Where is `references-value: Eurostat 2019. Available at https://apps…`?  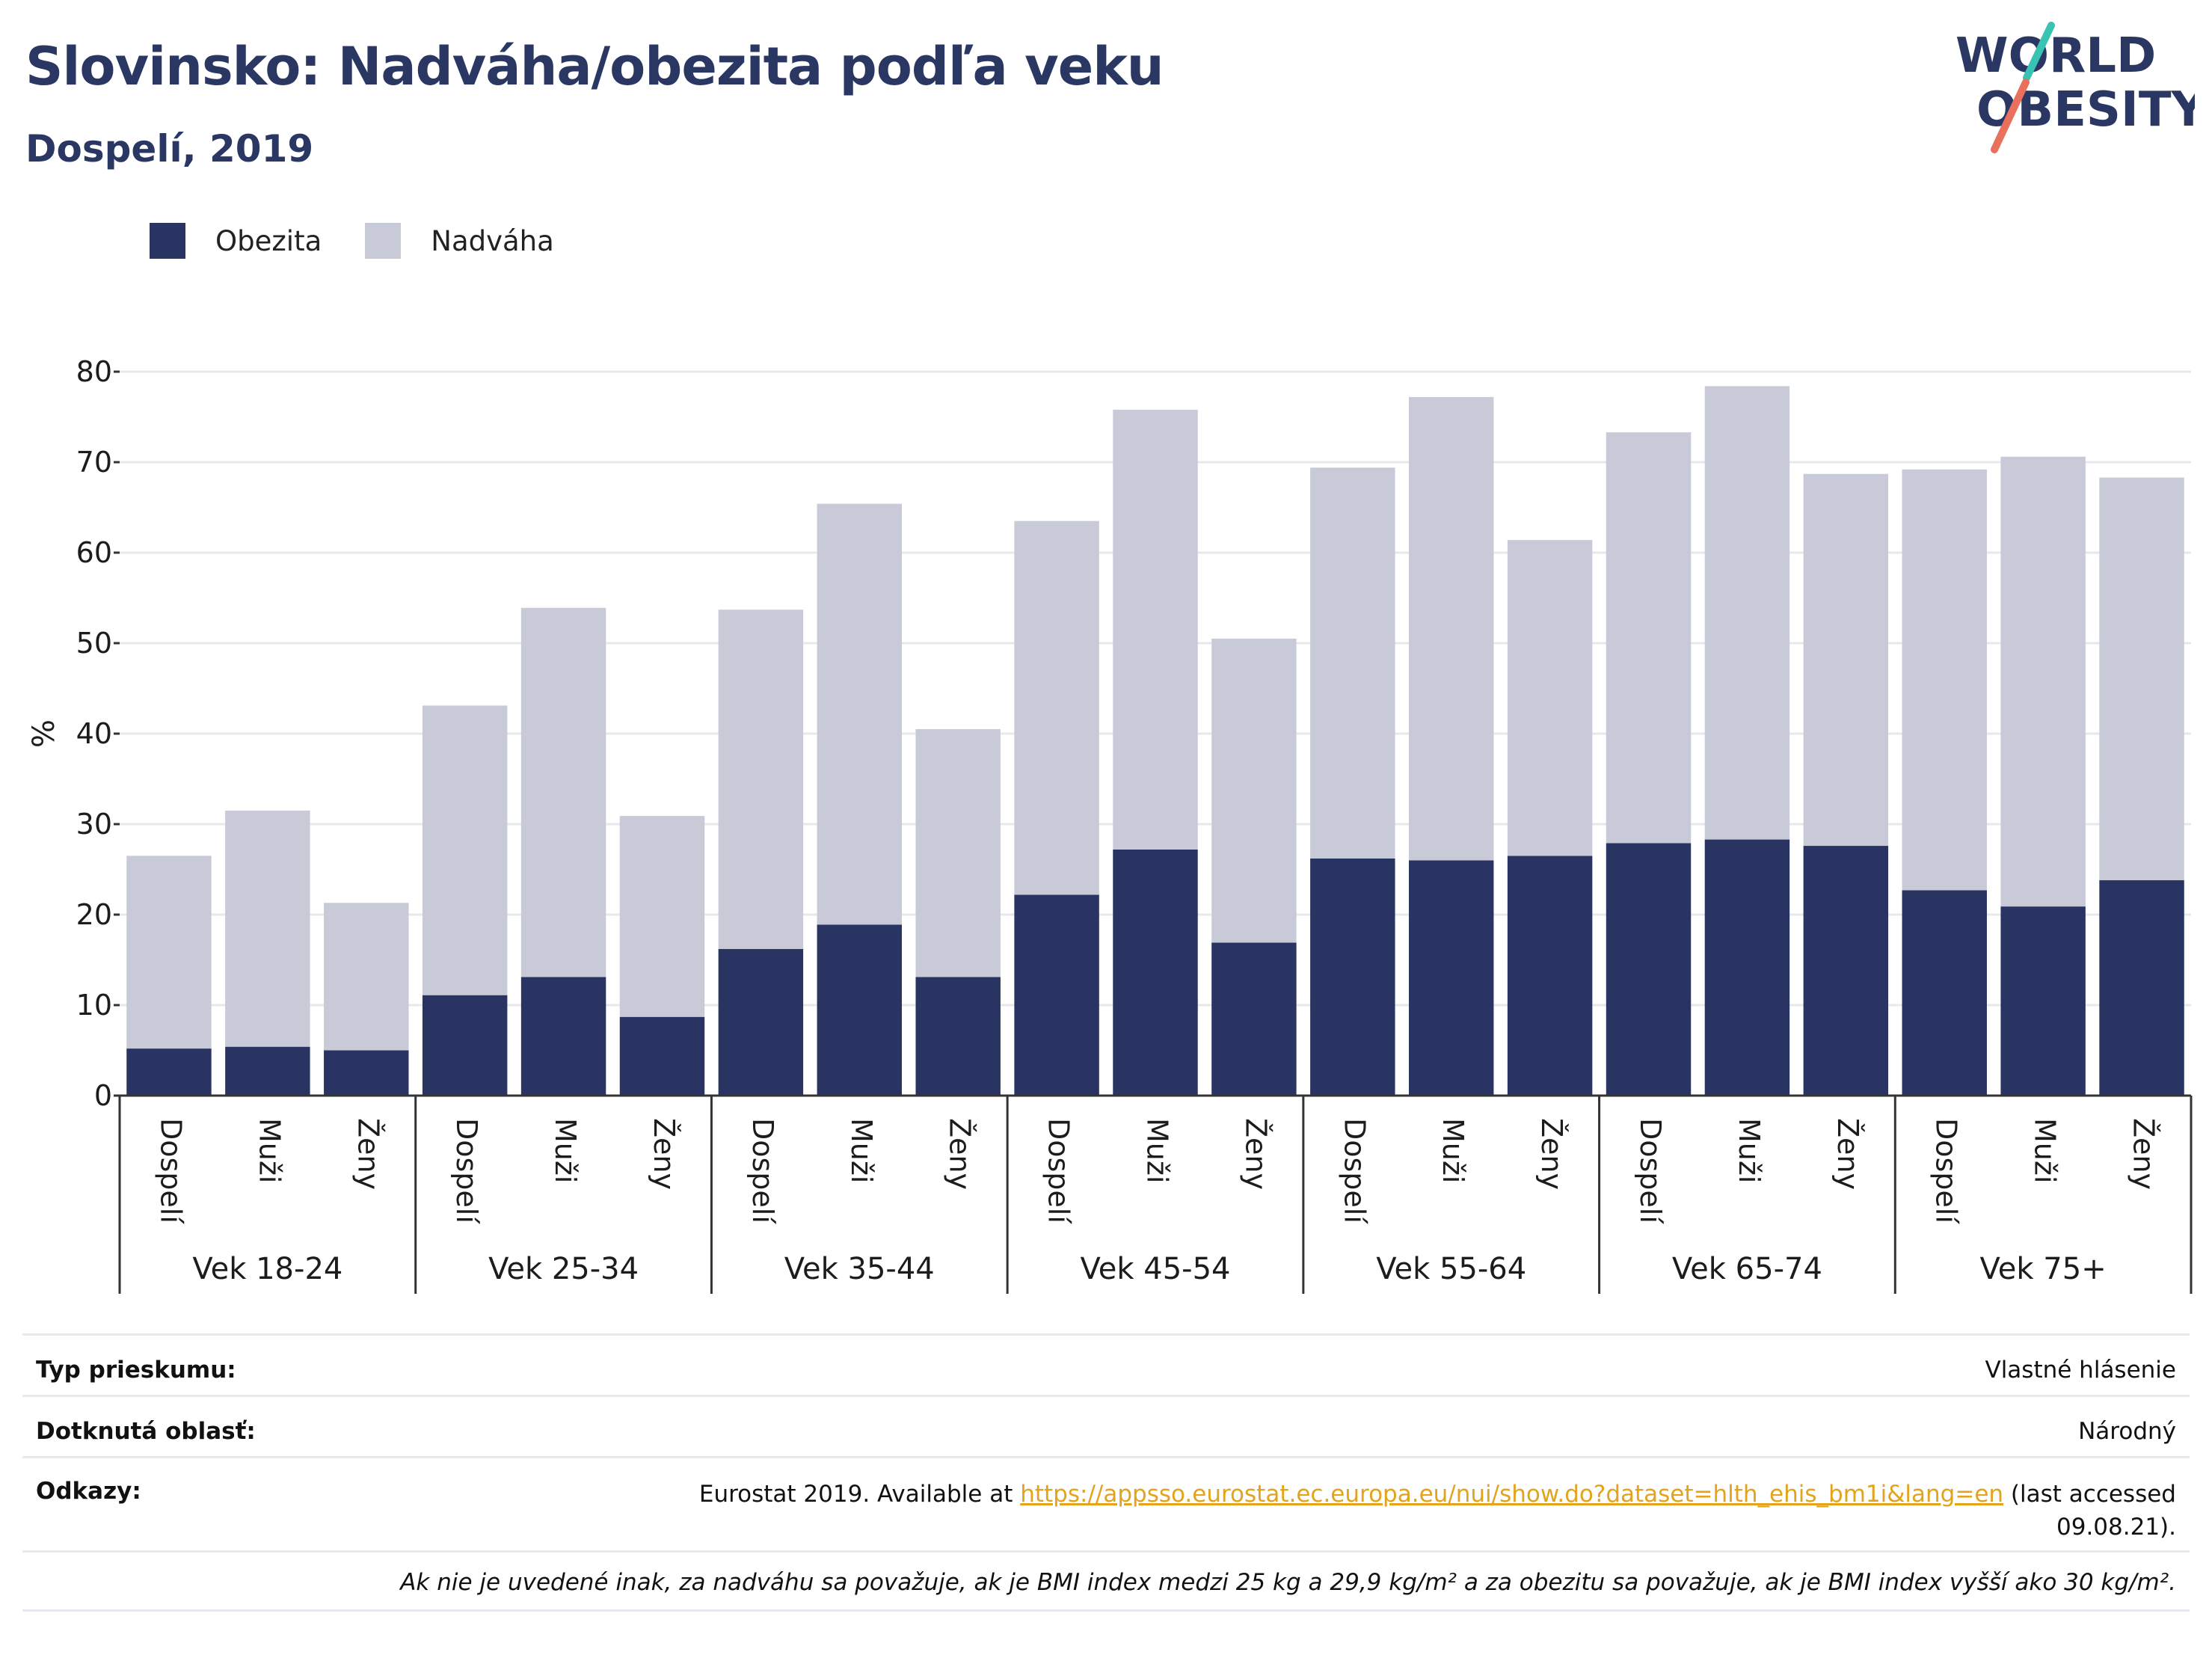 references-value: Eurostat 2019. Available at https://apps… is located at coordinates (1409, 1511).